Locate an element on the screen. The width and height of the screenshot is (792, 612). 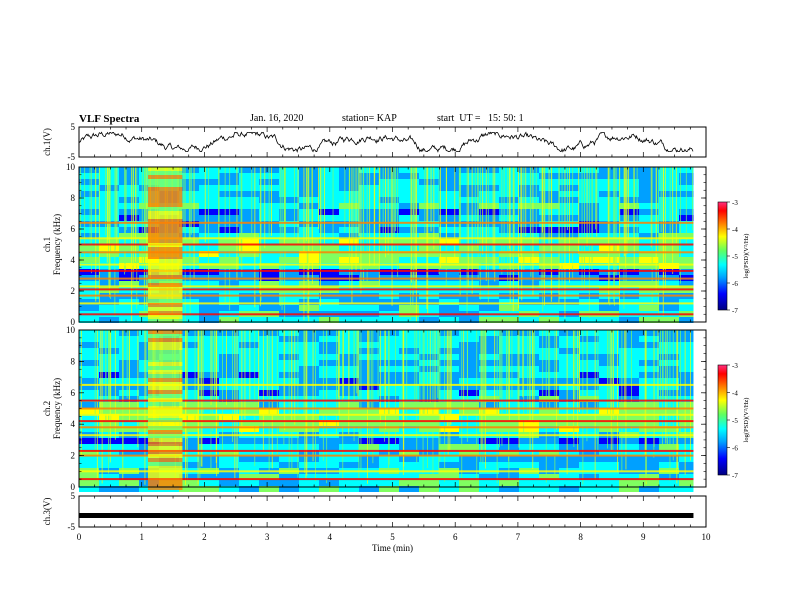
ch1-spectrogram-colorbar-tick-label: -4 is located at coordinates (735, 230).